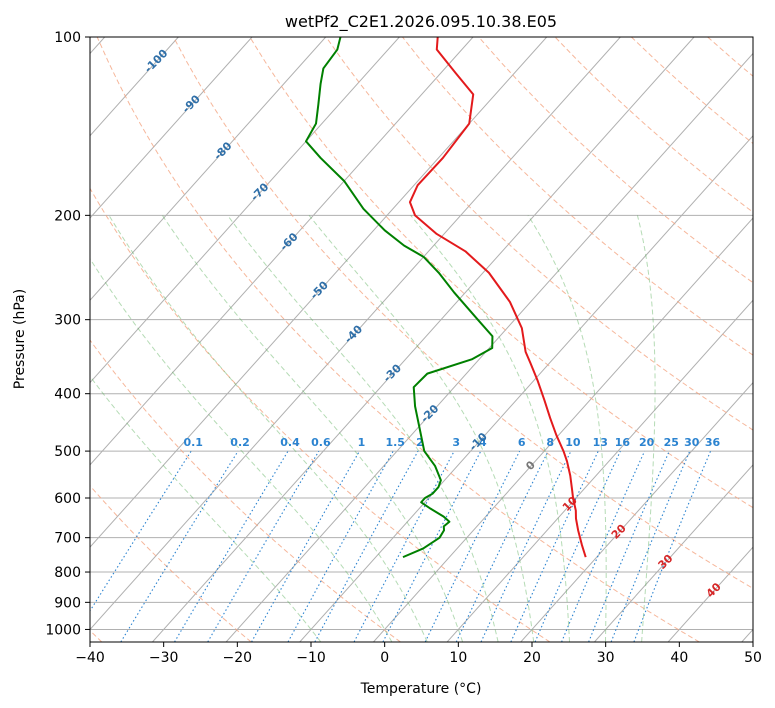 The width and height of the screenshot is (775, 708). I want to click on mixing-ratio-label: 16, so click(623, 442).